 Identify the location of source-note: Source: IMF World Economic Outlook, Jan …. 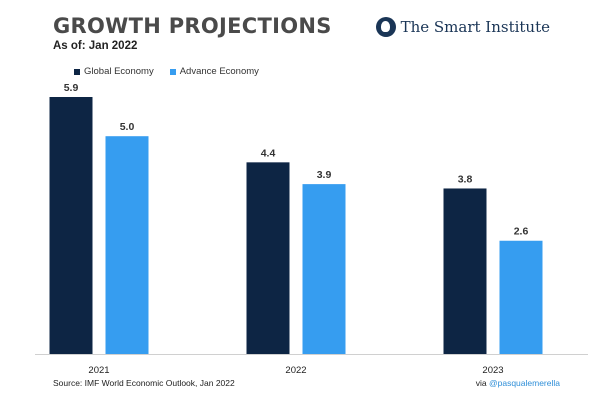
(144, 383).